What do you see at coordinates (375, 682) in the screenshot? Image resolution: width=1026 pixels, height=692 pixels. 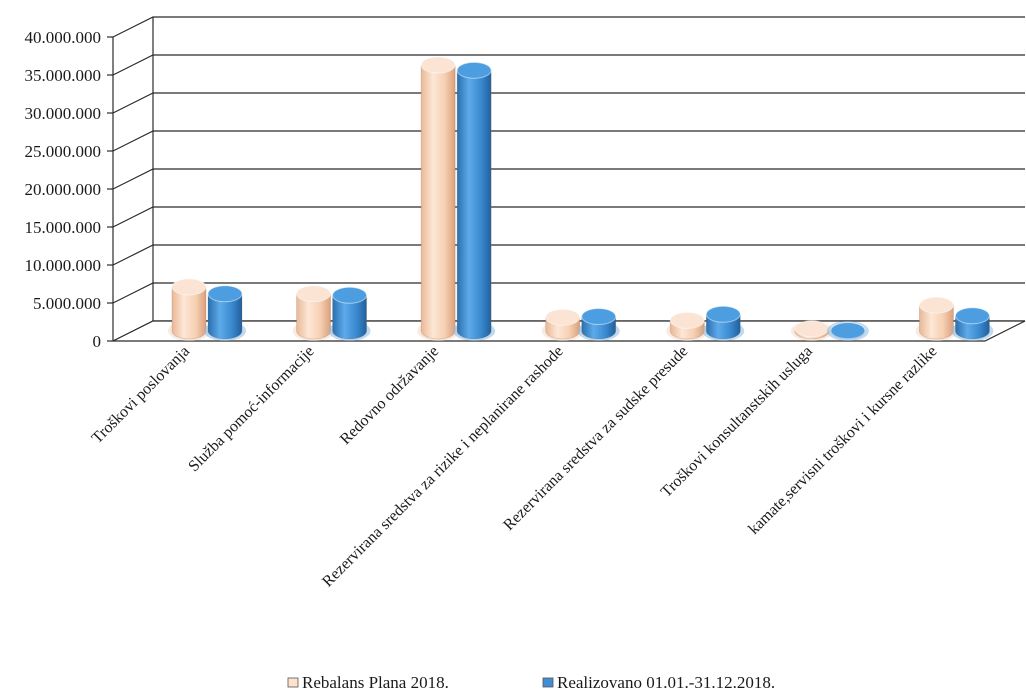 I see `legend-label: Rebalans Plana 2018.` at bounding box center [375, 682].